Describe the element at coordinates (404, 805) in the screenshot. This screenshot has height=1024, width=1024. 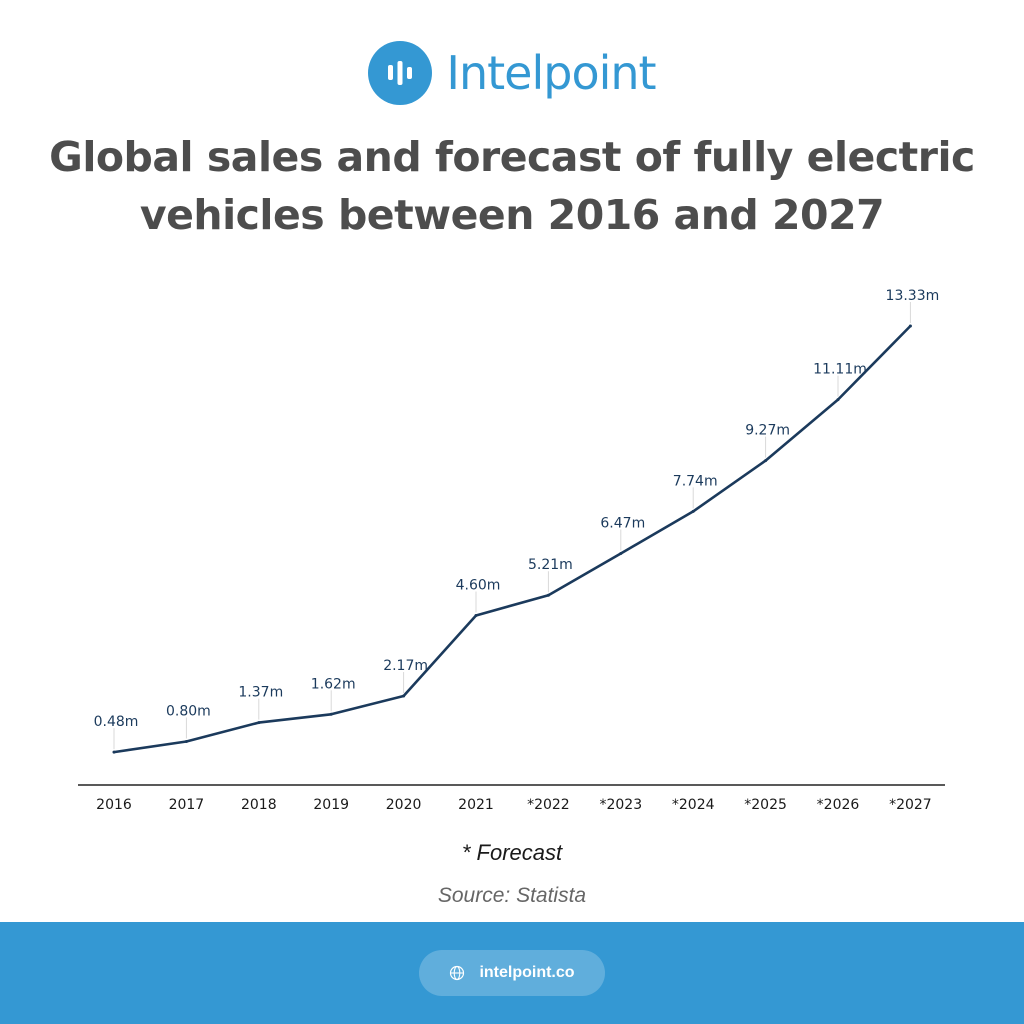
I see `x-tick-label: 2020` at that location.